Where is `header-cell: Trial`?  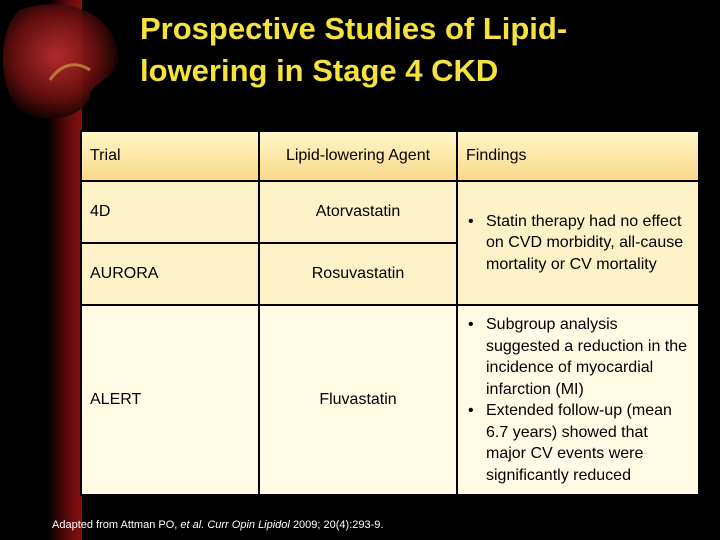 header-cell: Trial is located at coordinates (170, 156).